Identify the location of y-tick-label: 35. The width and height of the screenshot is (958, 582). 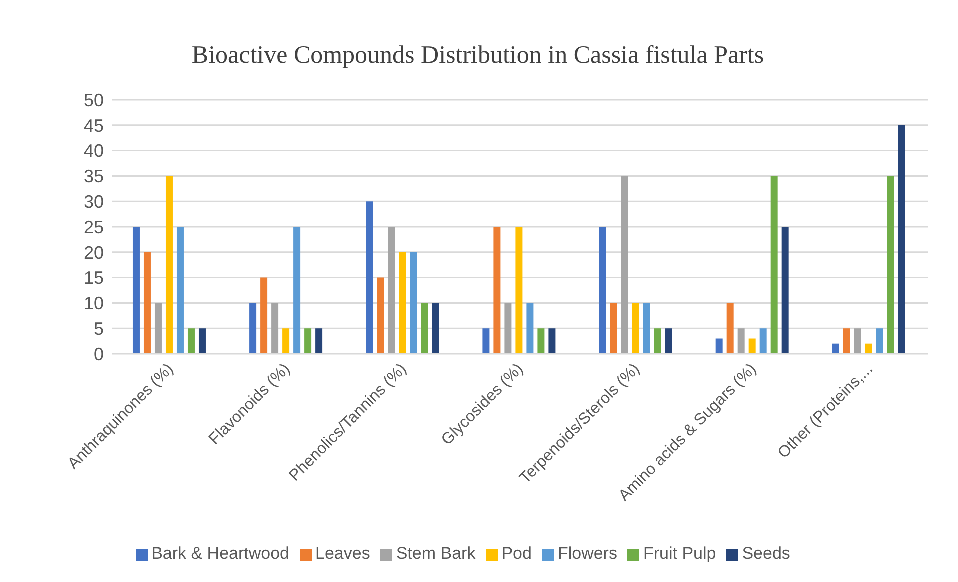
(94, 176).